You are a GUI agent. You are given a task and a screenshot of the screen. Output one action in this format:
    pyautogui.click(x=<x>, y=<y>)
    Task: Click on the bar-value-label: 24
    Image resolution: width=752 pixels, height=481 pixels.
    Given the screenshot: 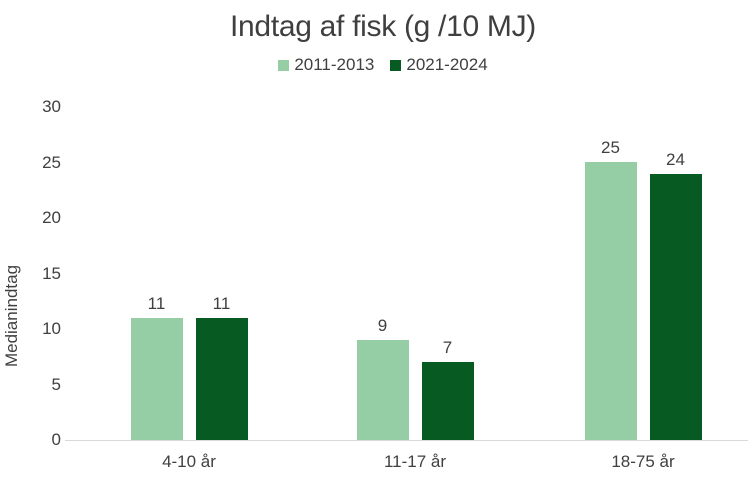 What is the action you would take?
    pyautogui.click(x=675, y=159)
    